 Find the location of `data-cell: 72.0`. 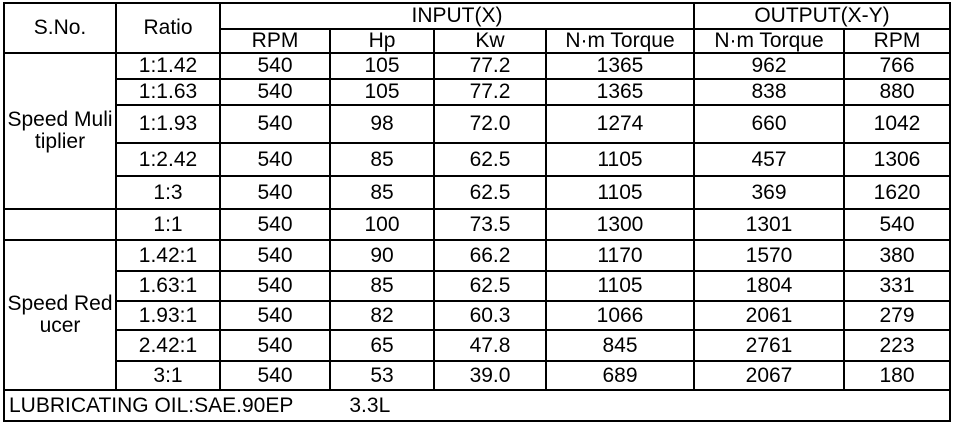

data-cell: 72.0 is located at coordinates (490, 124).